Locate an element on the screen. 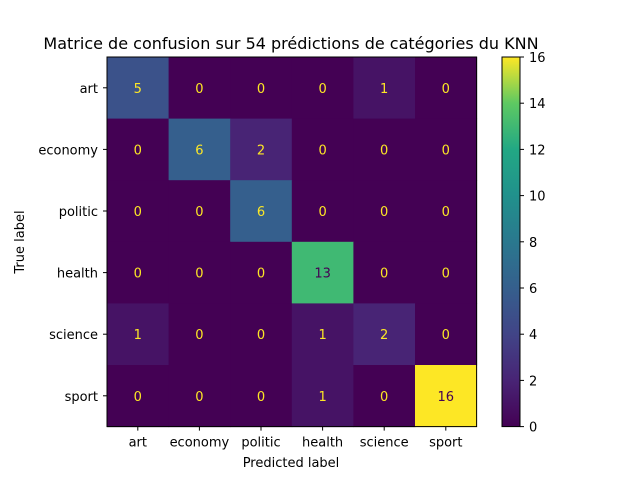 The width and height of the screenshot is (640, 480). cell-value-label: 5 is located at coordinates (138, 89).